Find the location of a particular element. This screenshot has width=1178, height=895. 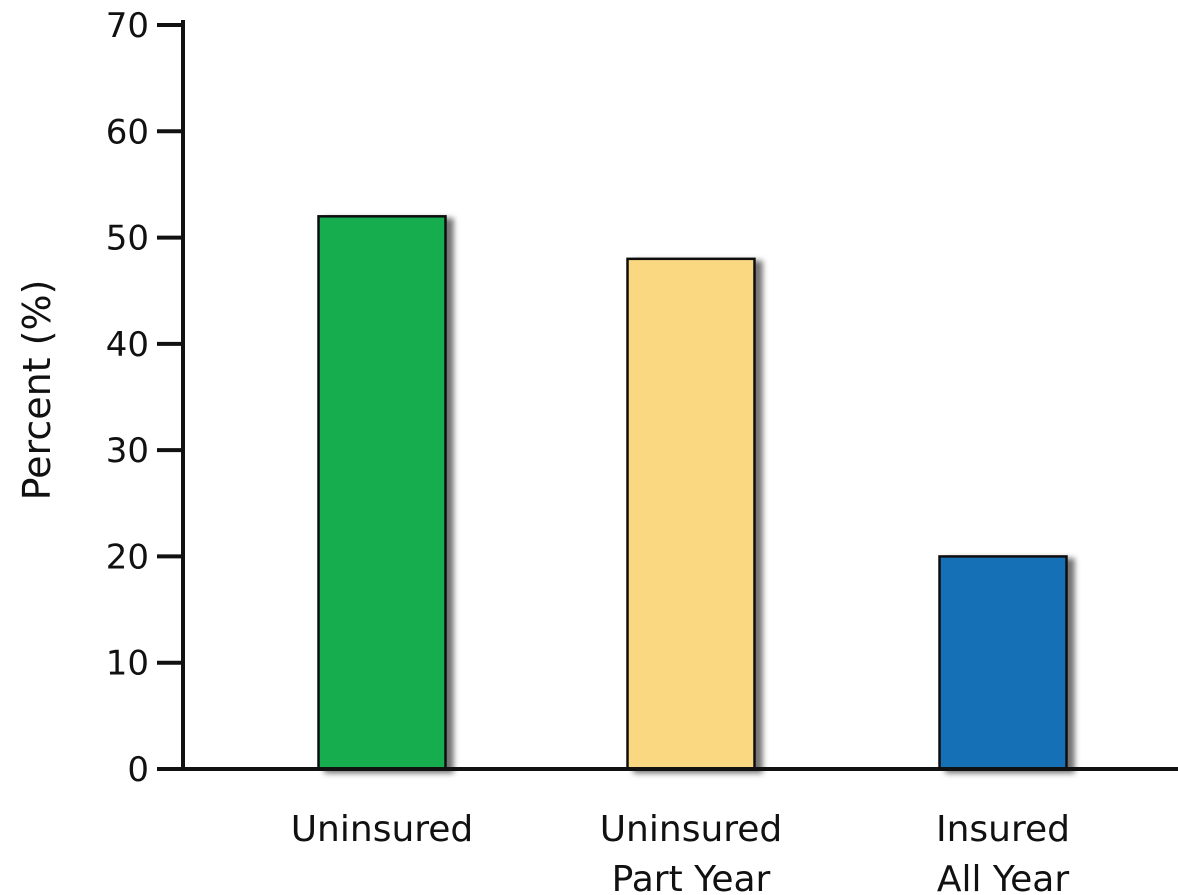

y-axis-title: Percent (%) is located at coordinates (37, 390).